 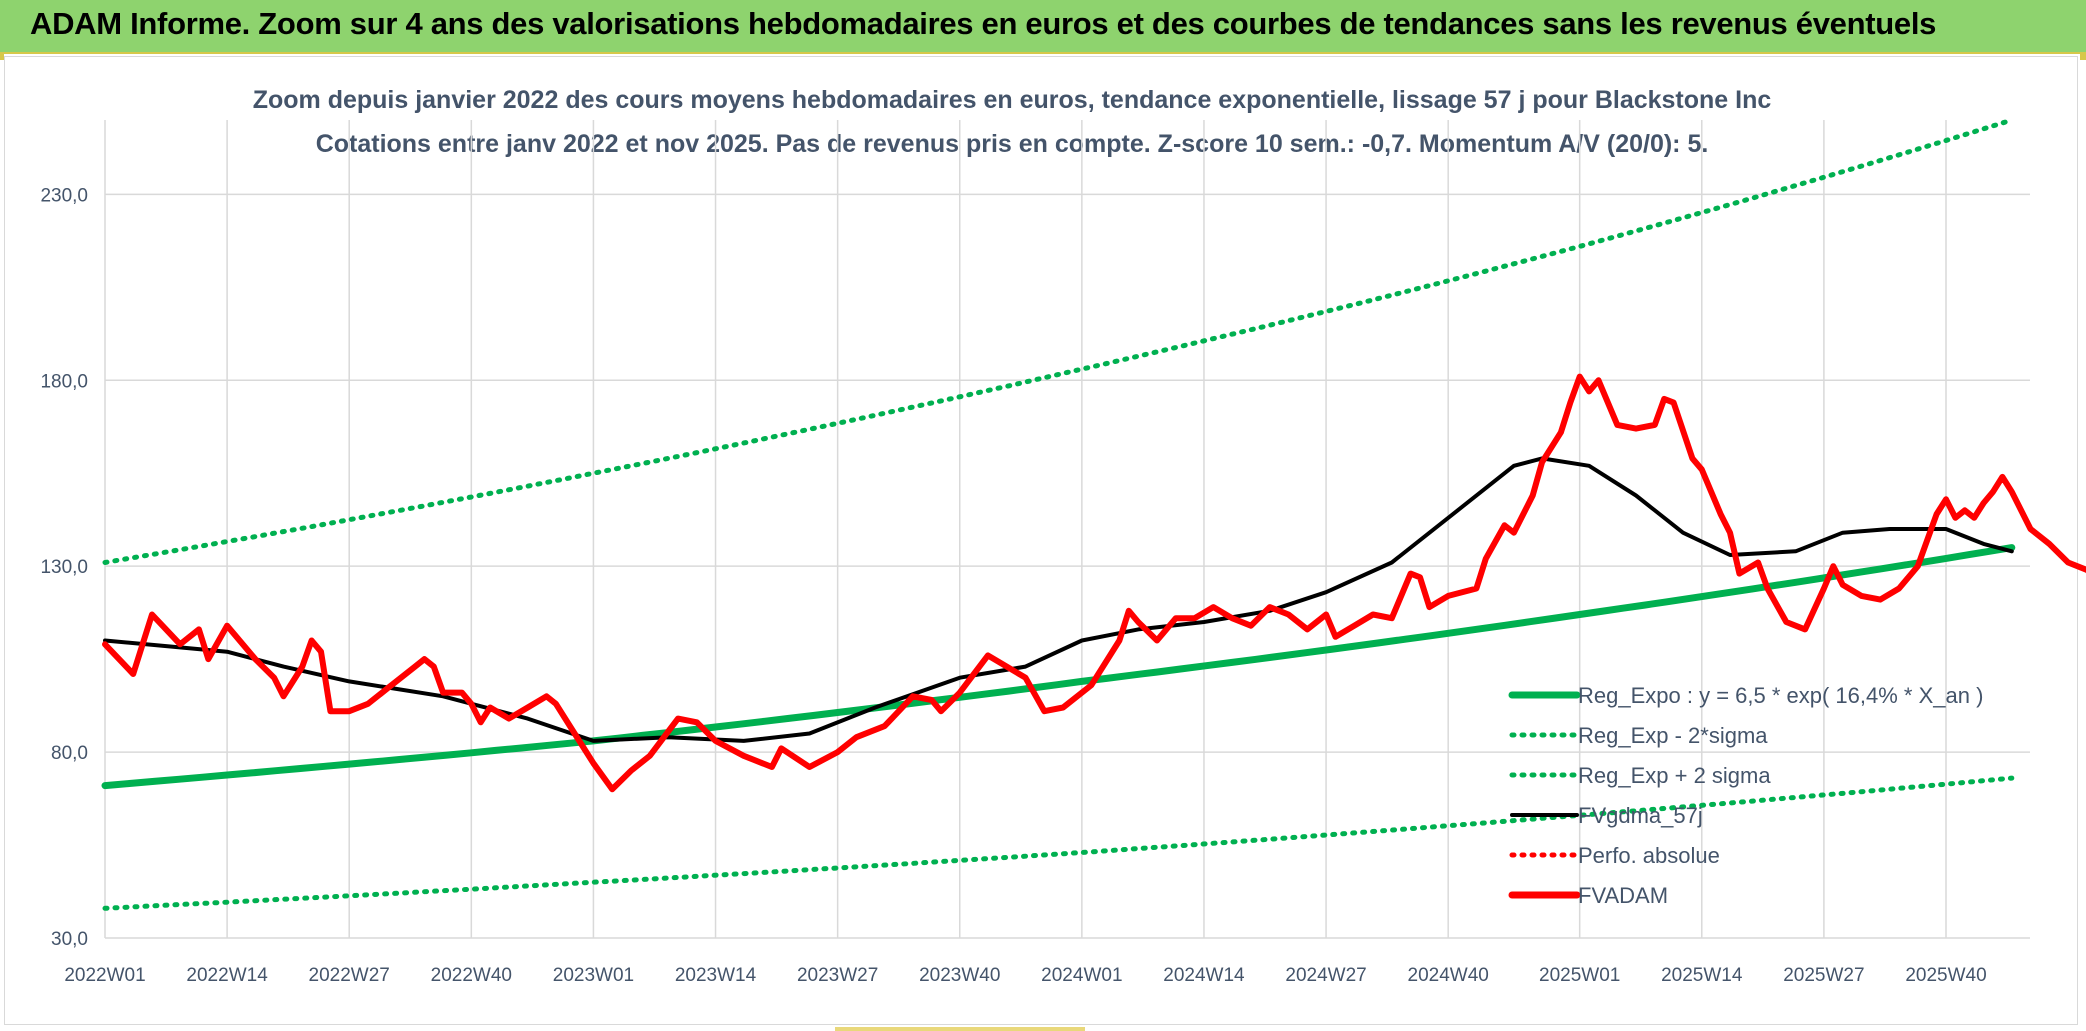 I want to click on y-tick-label: 80,0, so click(x=69, y=753).